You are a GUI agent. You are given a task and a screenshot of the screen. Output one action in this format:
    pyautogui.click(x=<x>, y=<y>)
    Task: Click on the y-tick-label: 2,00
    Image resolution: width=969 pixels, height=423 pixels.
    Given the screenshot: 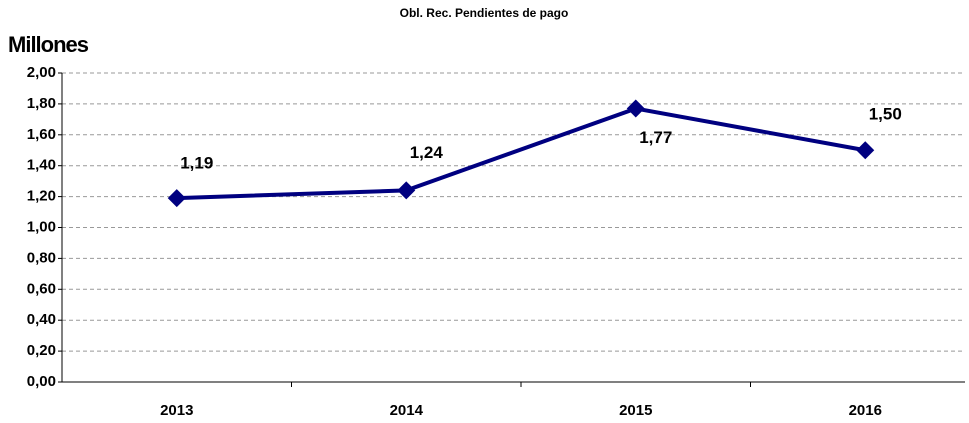 What is the action you would take?
    pyautogui.click(x=41, y=72)
    